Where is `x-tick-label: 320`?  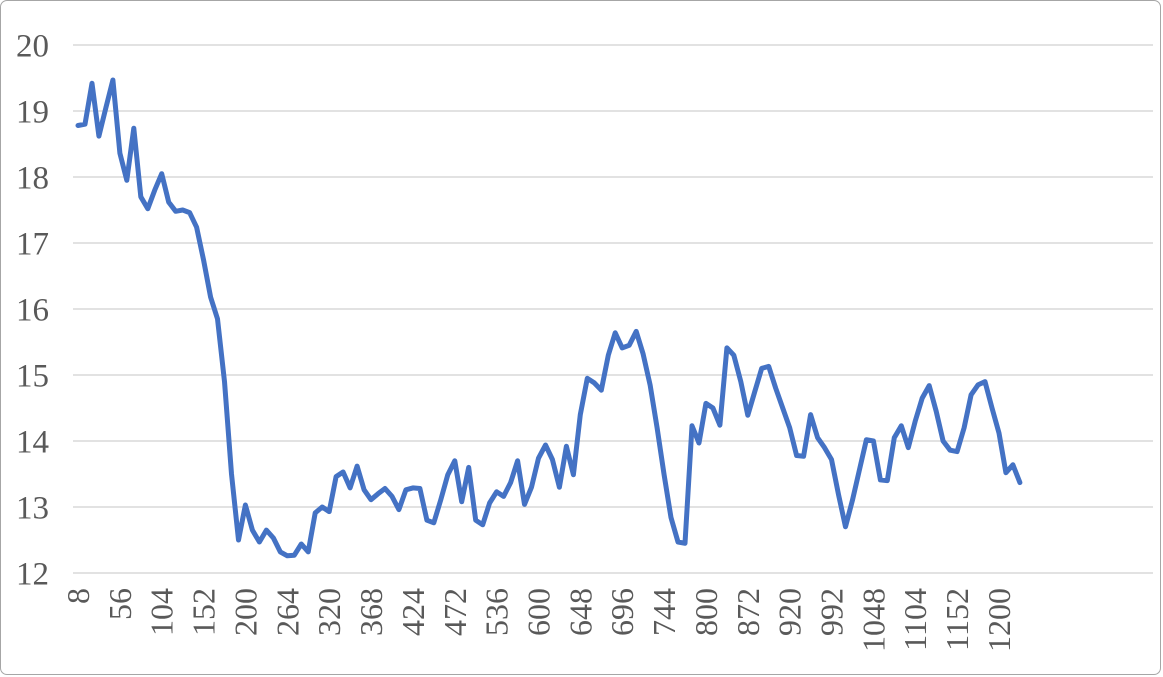 x-tick-label: 320 is located at coordinates (329, 612).